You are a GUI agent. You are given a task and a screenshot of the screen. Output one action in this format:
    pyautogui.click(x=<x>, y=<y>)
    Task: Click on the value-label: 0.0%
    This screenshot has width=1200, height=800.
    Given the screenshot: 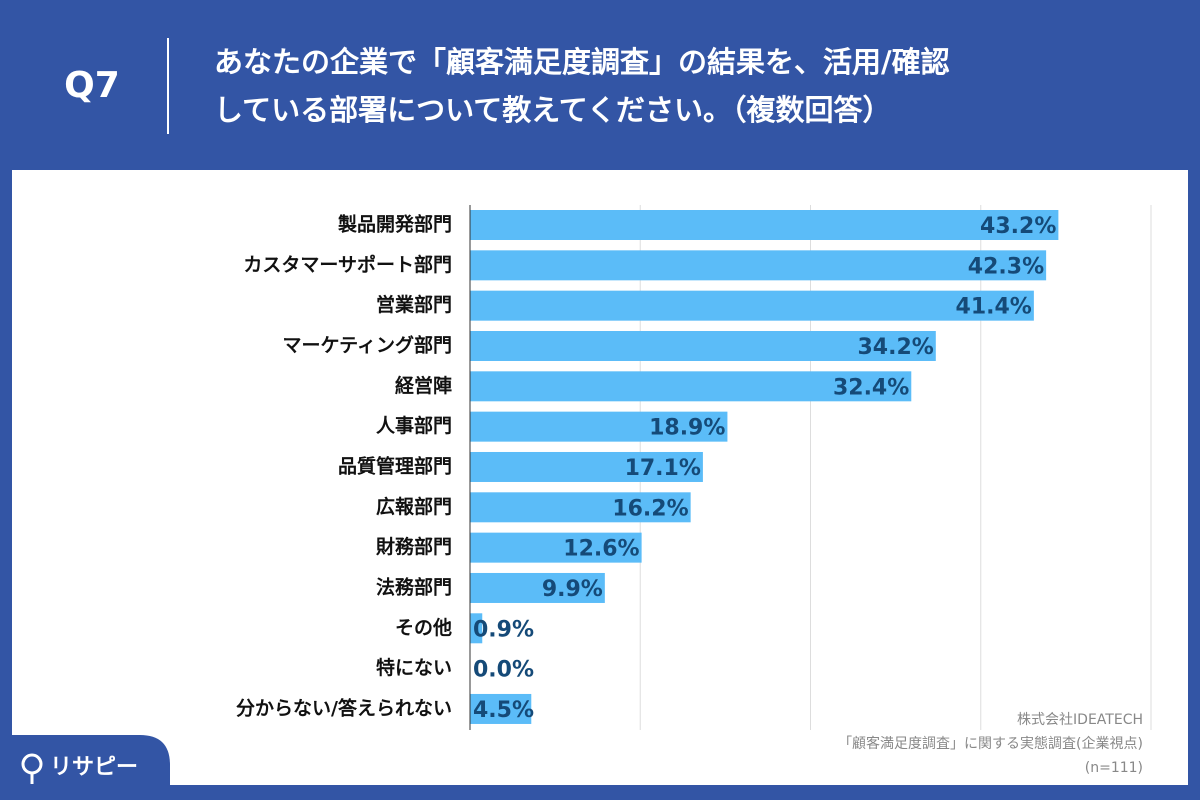 What is the action you would take?
    pyautogui.click(x=503, y=670)
    